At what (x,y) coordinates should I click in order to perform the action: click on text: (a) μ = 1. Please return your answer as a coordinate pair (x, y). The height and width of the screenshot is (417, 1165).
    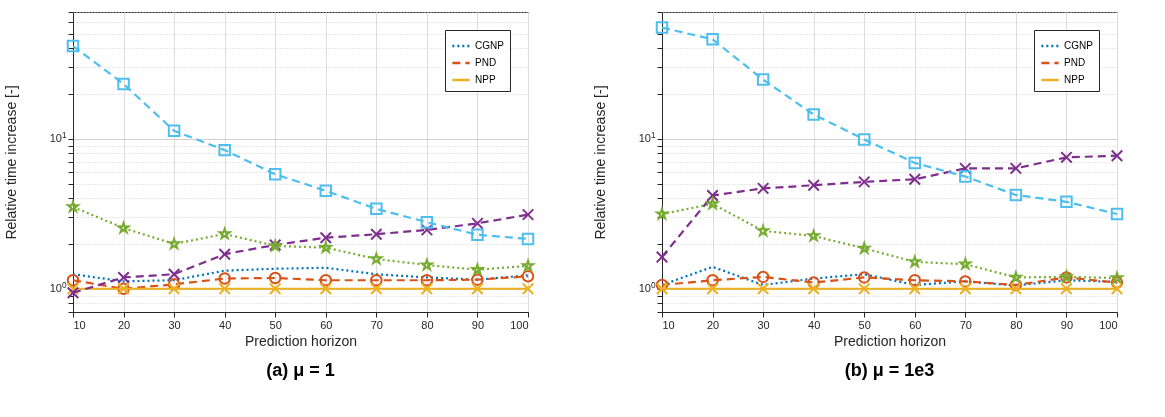
    Looking at the image, I should click on (300, 370).